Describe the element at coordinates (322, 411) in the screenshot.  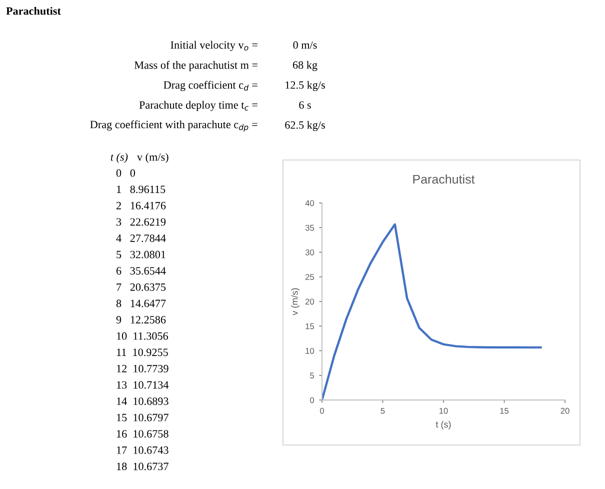
I see `x-tick-label: 0` at that location.